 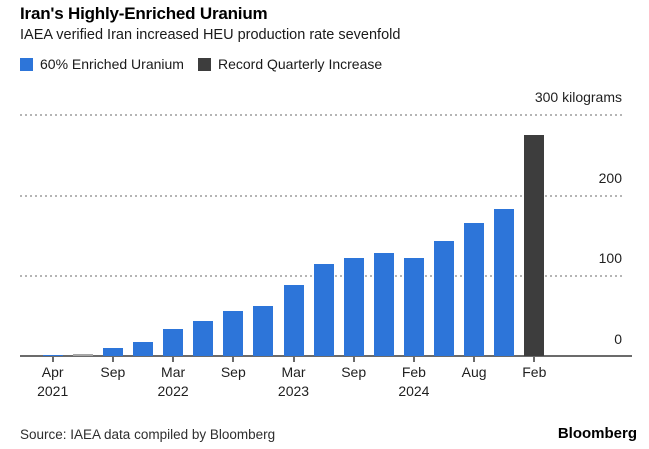 I want to click on x-axis-label: Apr, so click(x=52, y=372).